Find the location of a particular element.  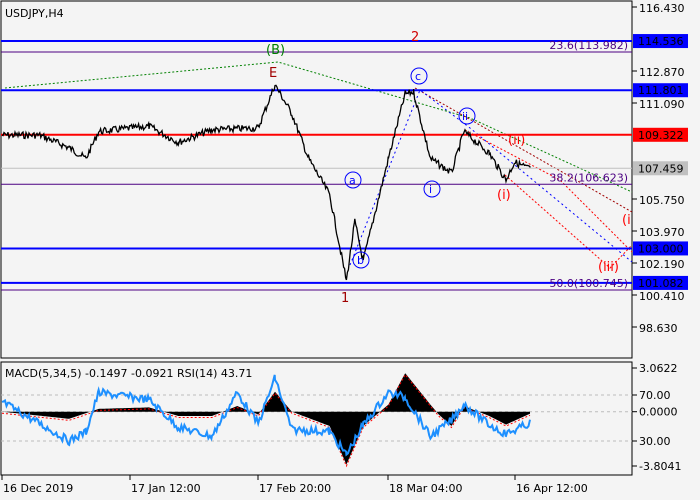

indicator-tick-label: 0.0000 is located at coordinates (658, 412).